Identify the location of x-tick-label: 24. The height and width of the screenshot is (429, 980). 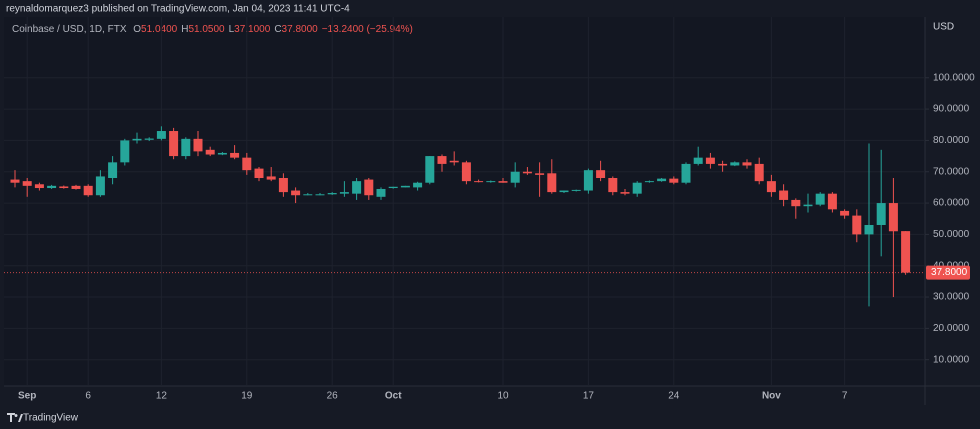
(674, 396).